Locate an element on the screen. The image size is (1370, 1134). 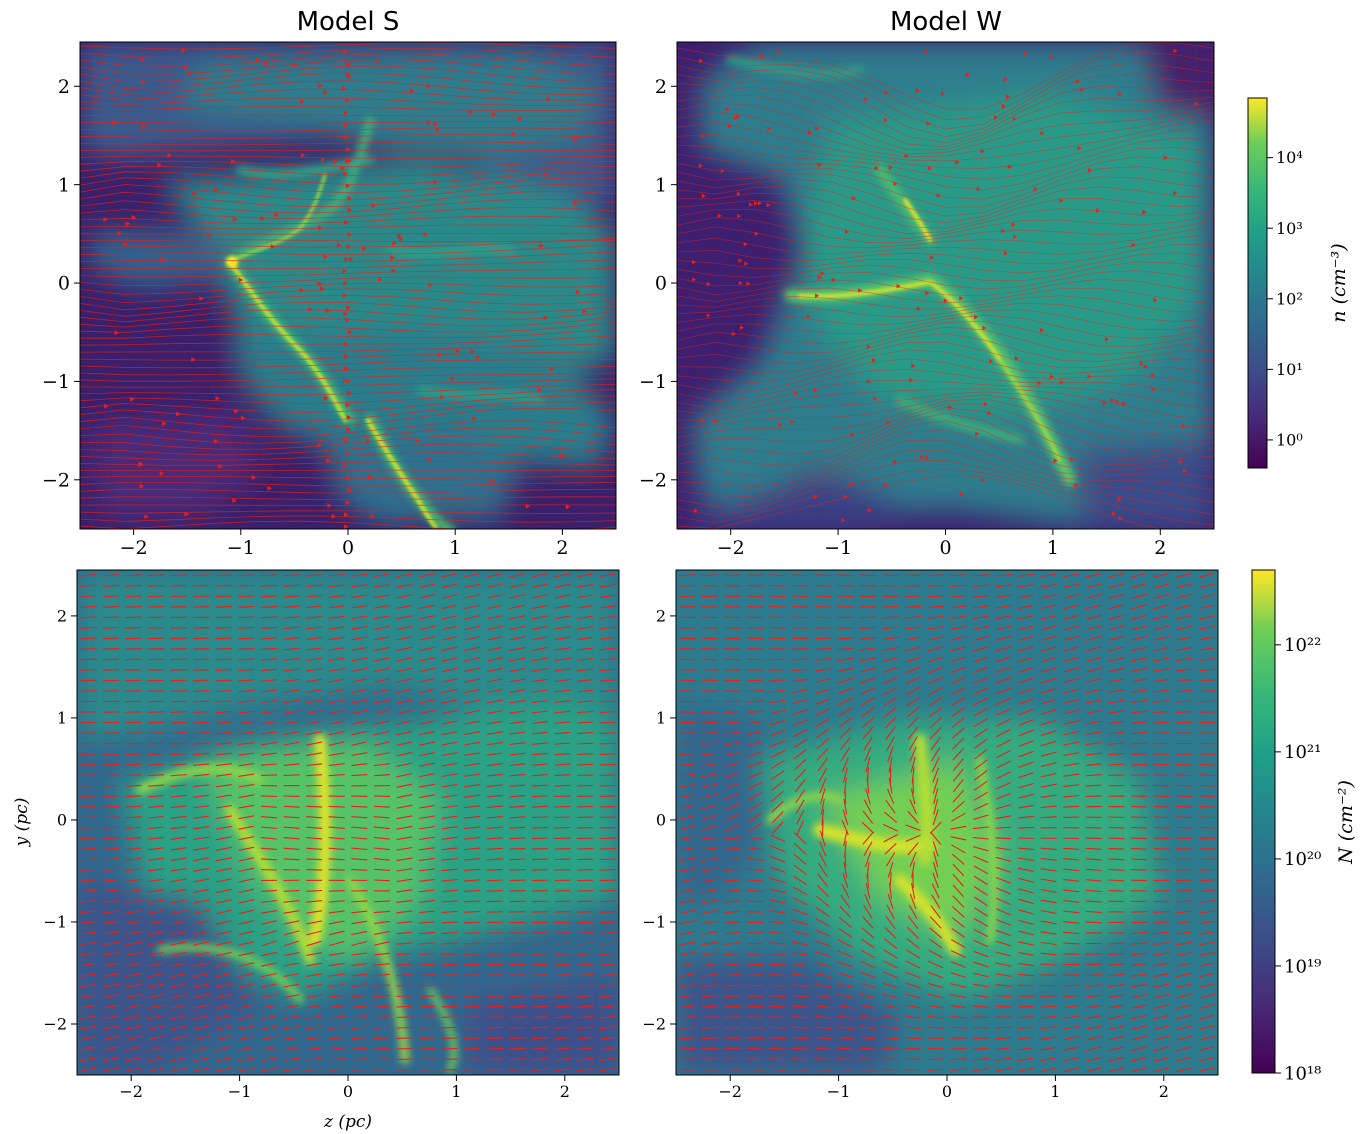
y-tick-label: −2 is located at coordinates (56, 480).